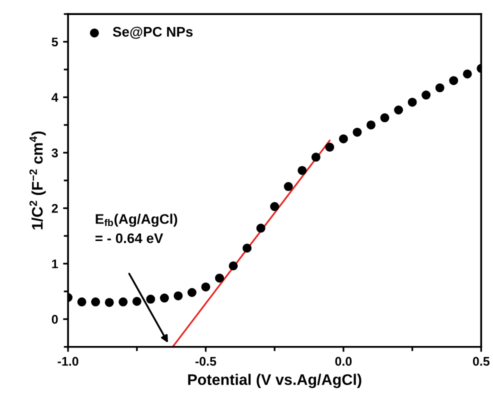 This screenshot has width=493, height=401. I want to click on y-tick-label: 5, so click(55, 42).